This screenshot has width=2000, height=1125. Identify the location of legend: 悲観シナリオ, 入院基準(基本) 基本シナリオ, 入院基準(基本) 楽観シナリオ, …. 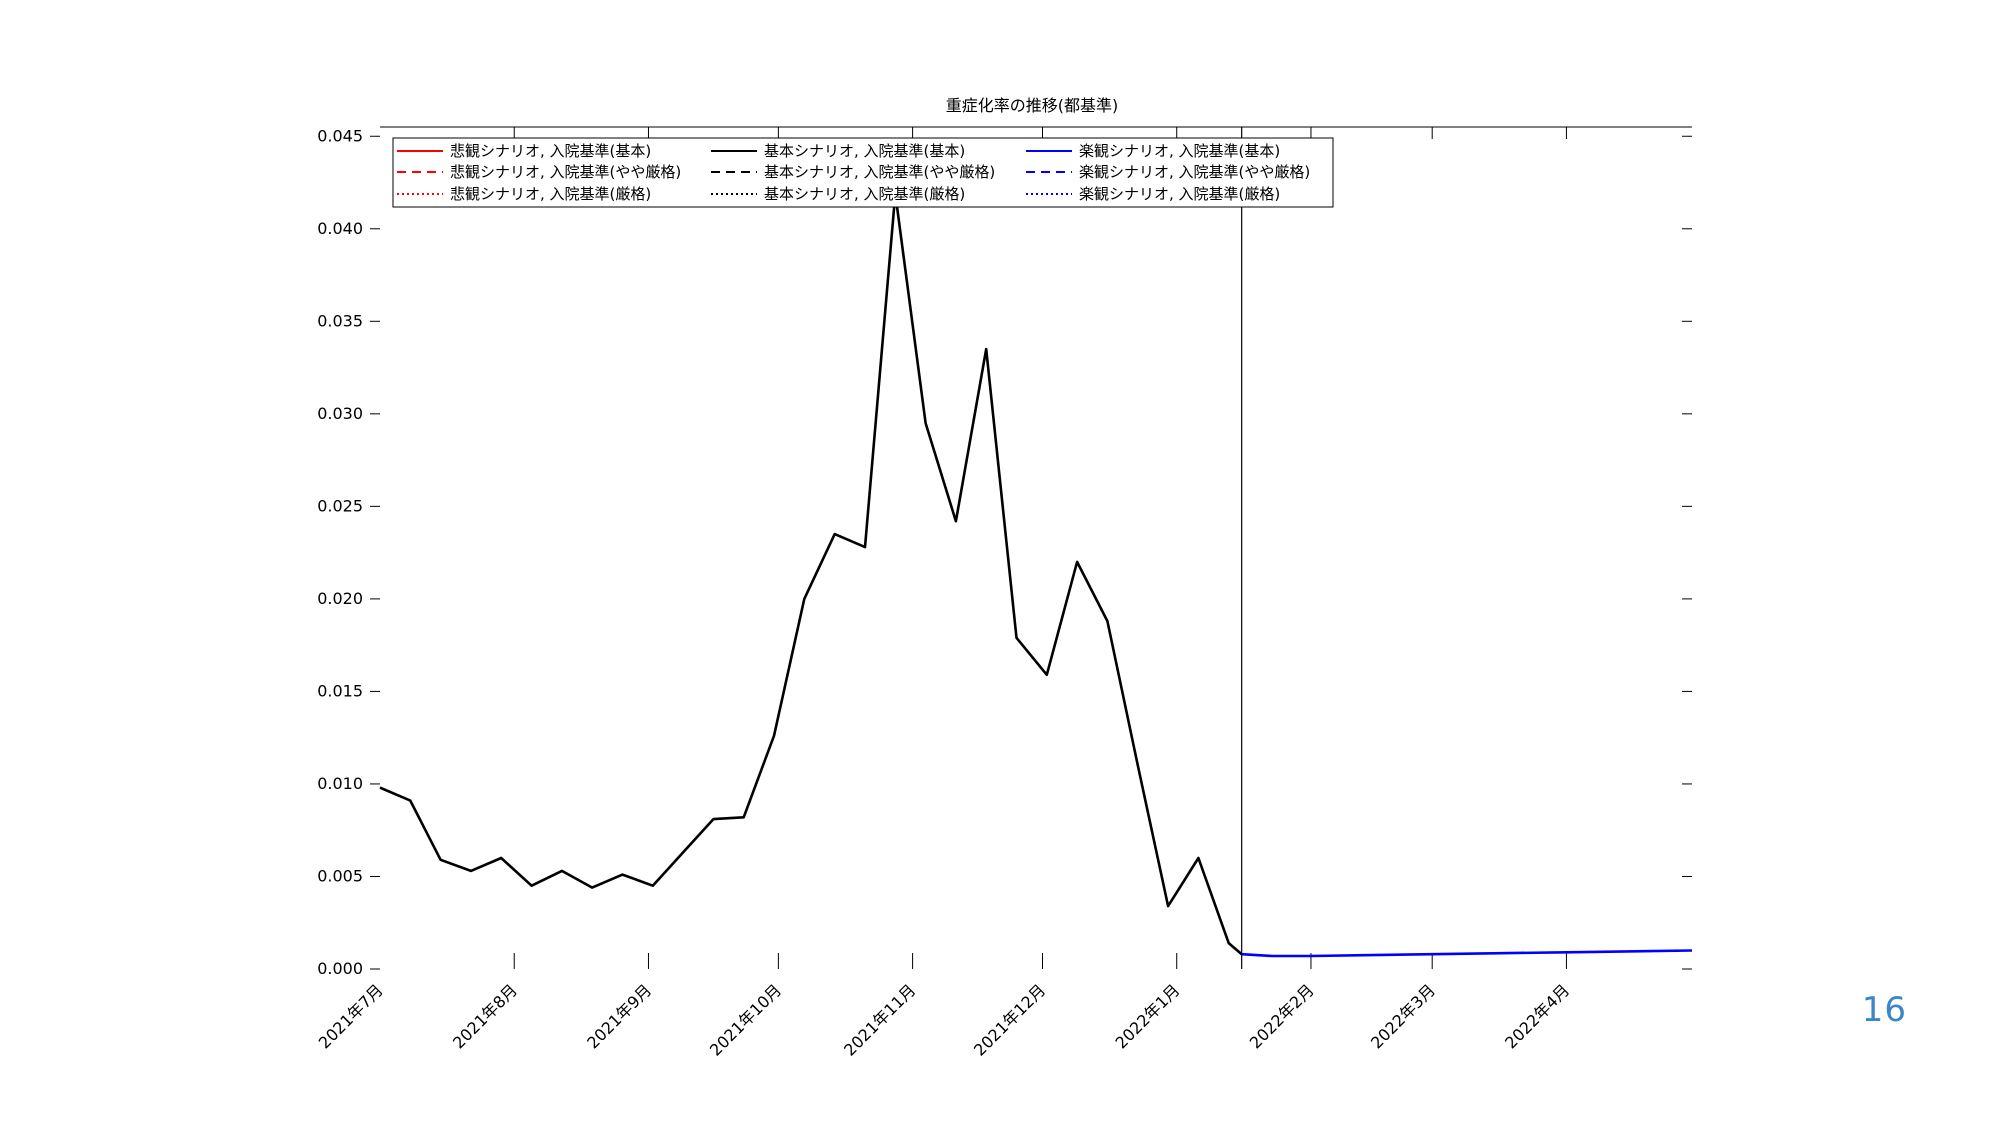
(863, 172).